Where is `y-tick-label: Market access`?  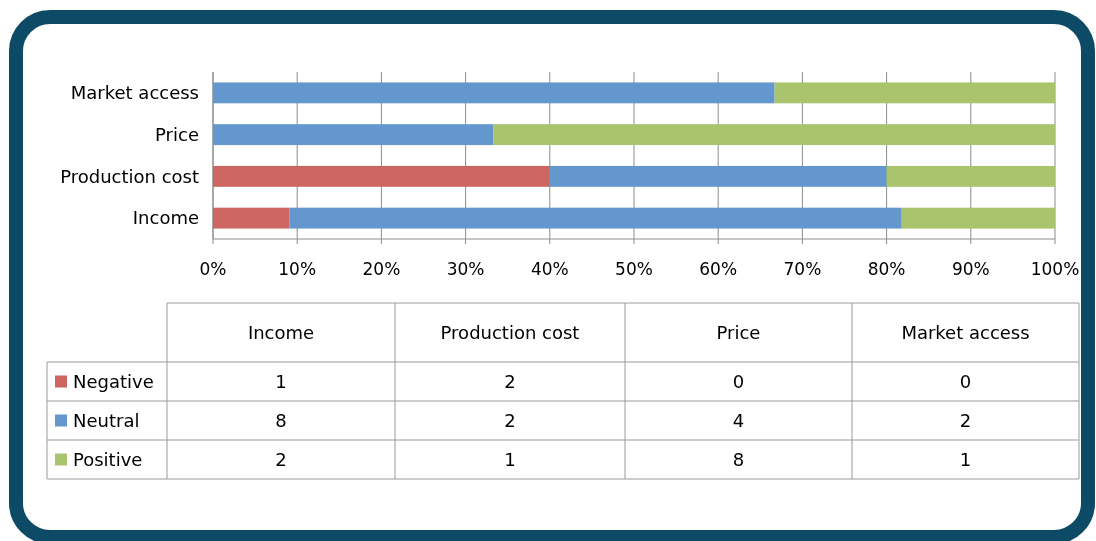 y-tick-label: Market access is located at coordinates (134, 93).